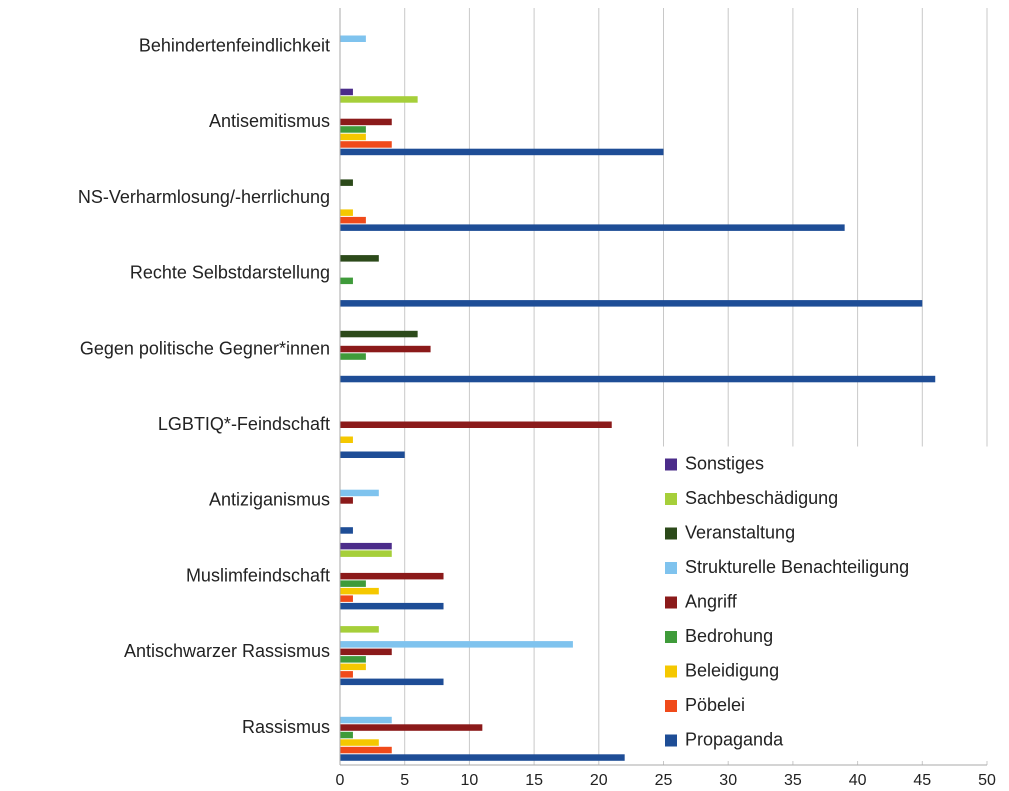  What do you see at coordinates (987, 780) in the screenshot?
I see `x-tick-label: 50` at bounding box center [987, 780].